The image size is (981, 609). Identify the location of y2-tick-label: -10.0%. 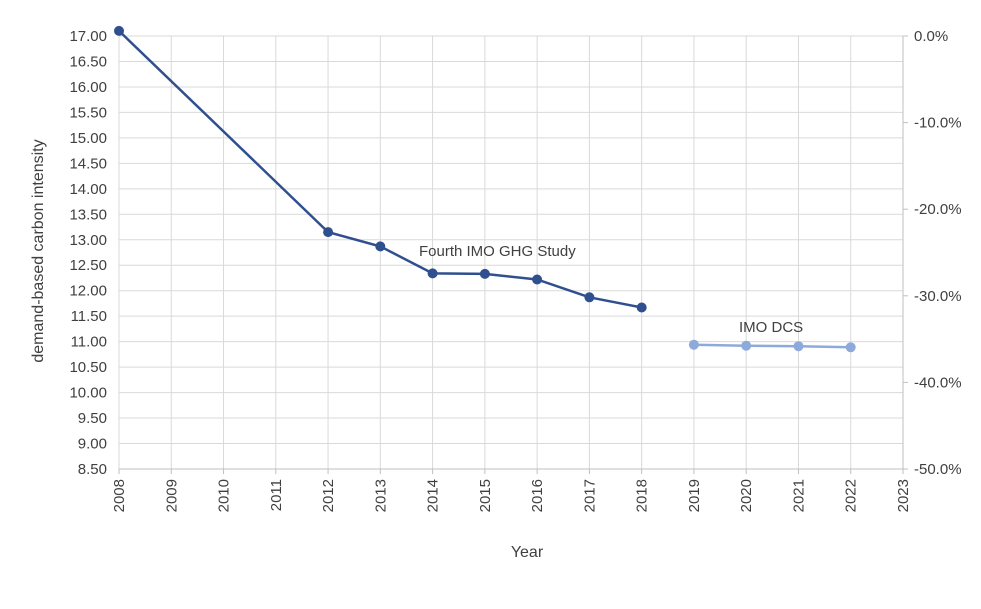
(938, 123).